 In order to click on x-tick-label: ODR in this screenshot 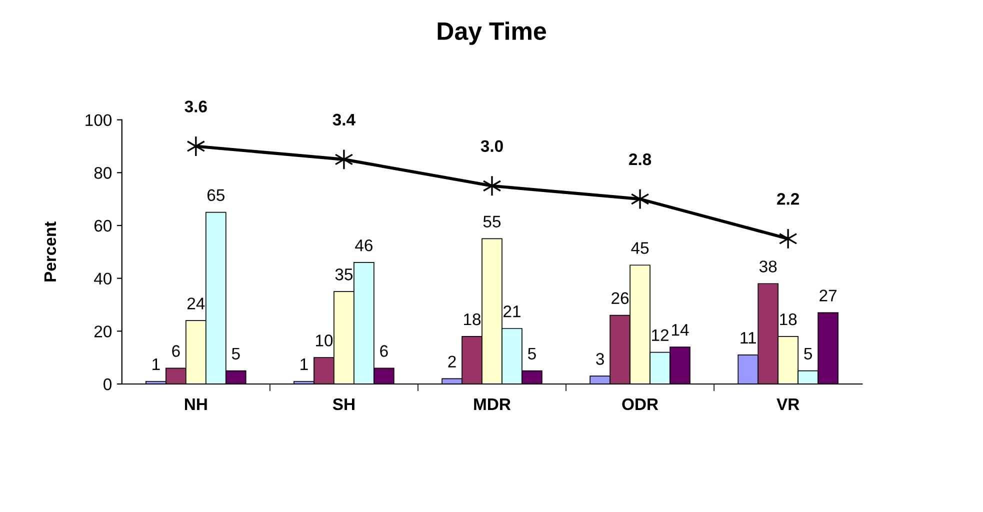, I will do `click(640, 404)`.